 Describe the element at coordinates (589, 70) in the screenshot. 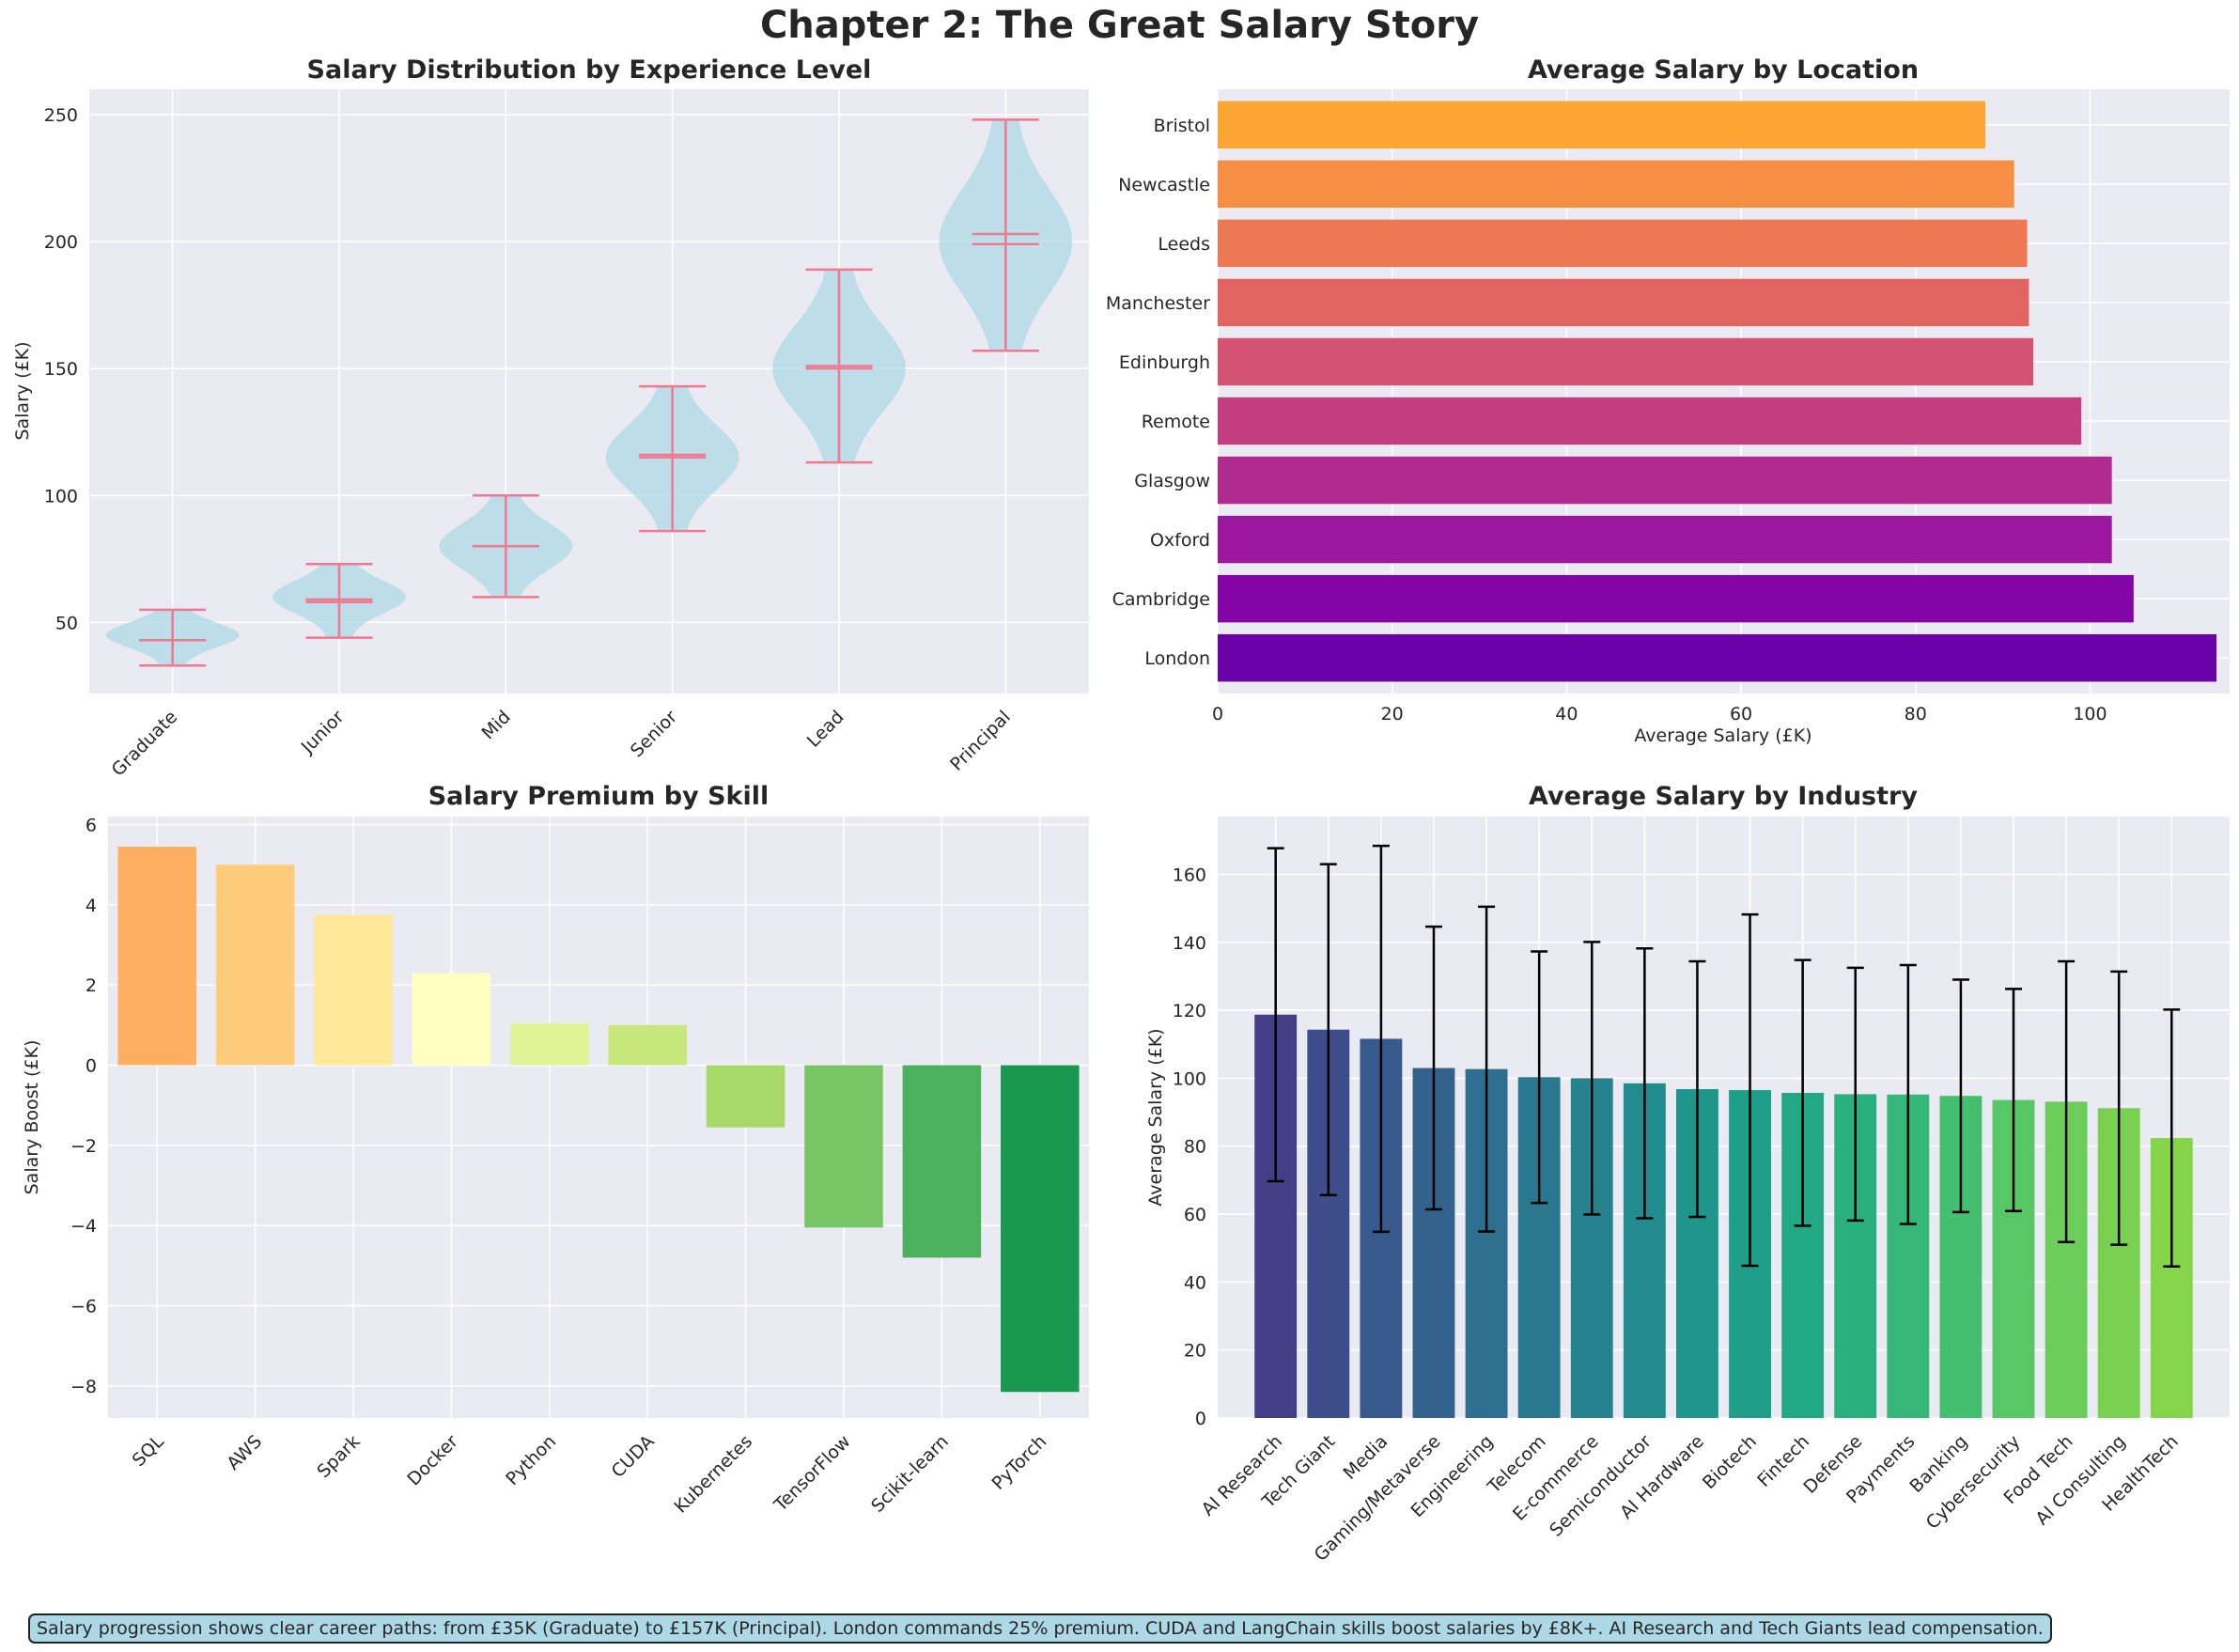

I see `panel-title: Salary Distribution by Experience Level` at that location.